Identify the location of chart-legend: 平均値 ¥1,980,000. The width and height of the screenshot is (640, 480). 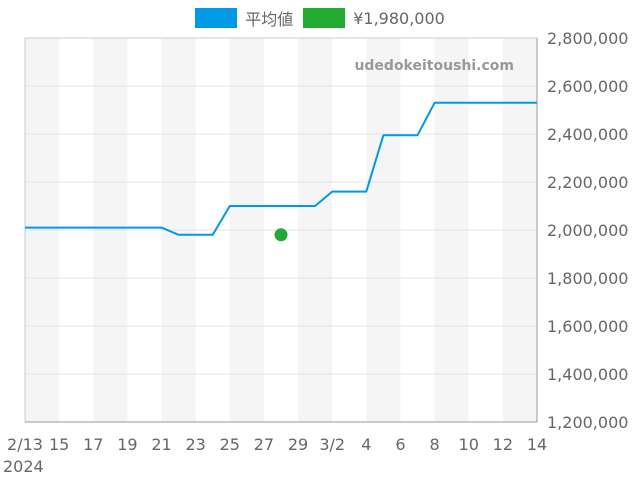
(320, 18).